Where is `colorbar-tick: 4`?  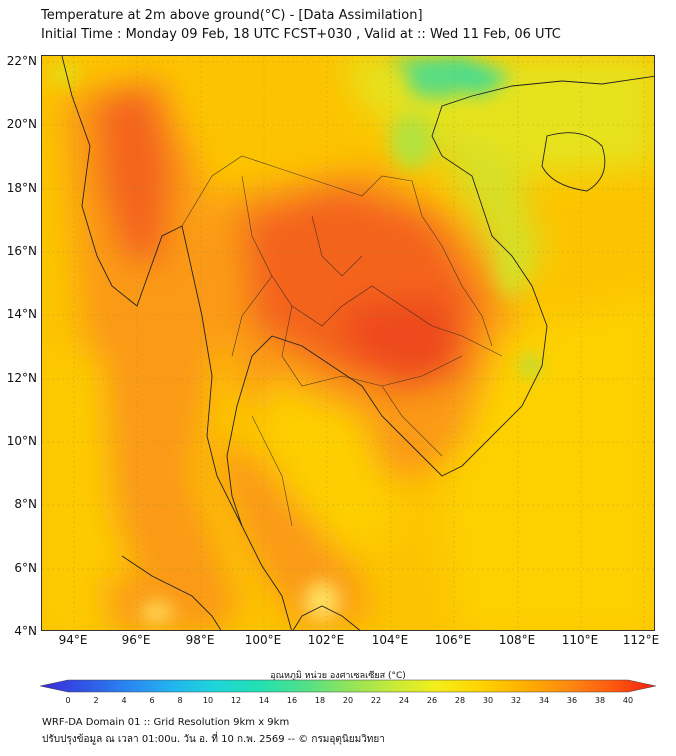
colorbar-tick: 4 is located at coordinates (124, 700).